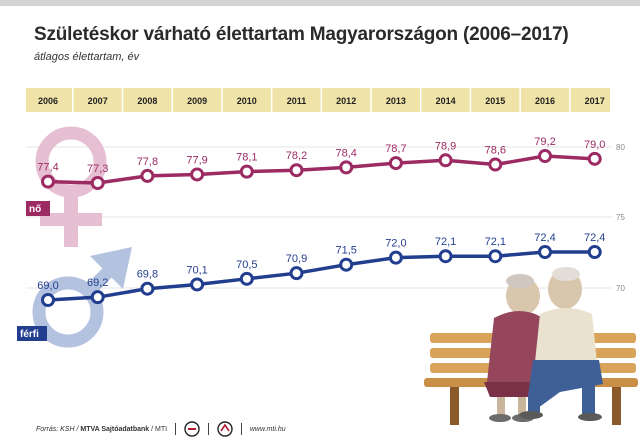 The width and height of the screenshot is (640, 442). I want to click on elderly-couple-illustration, so click(531, 346).